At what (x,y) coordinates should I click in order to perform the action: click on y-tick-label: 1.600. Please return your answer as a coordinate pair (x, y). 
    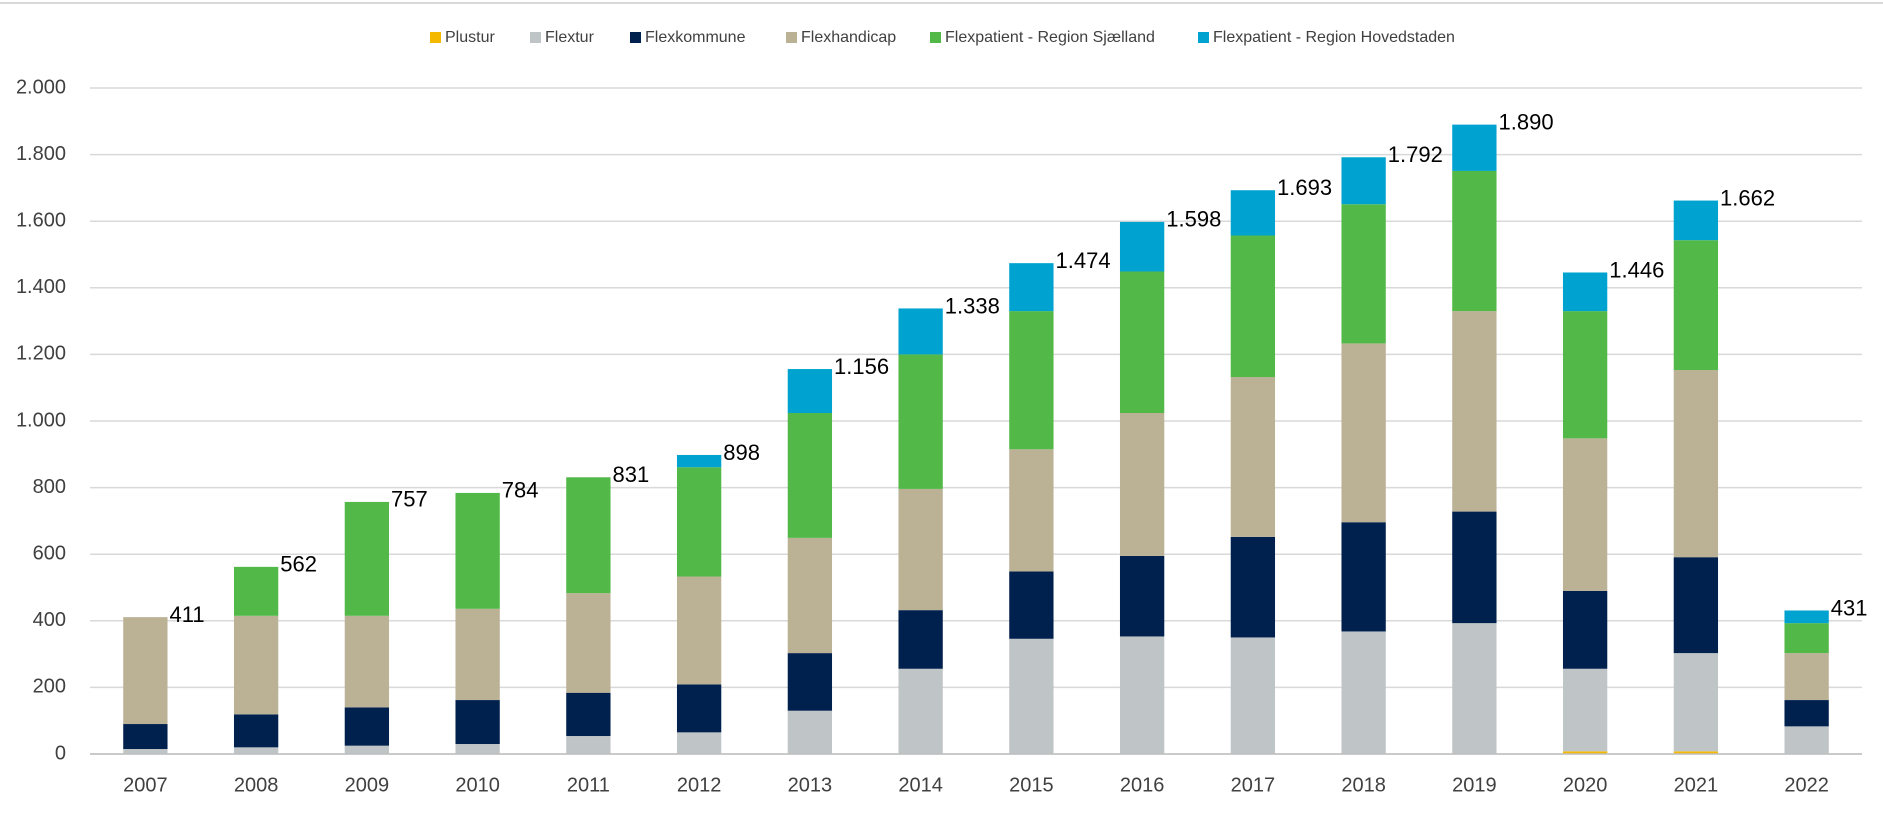
    Looking at the image, I should click on (41, 220).